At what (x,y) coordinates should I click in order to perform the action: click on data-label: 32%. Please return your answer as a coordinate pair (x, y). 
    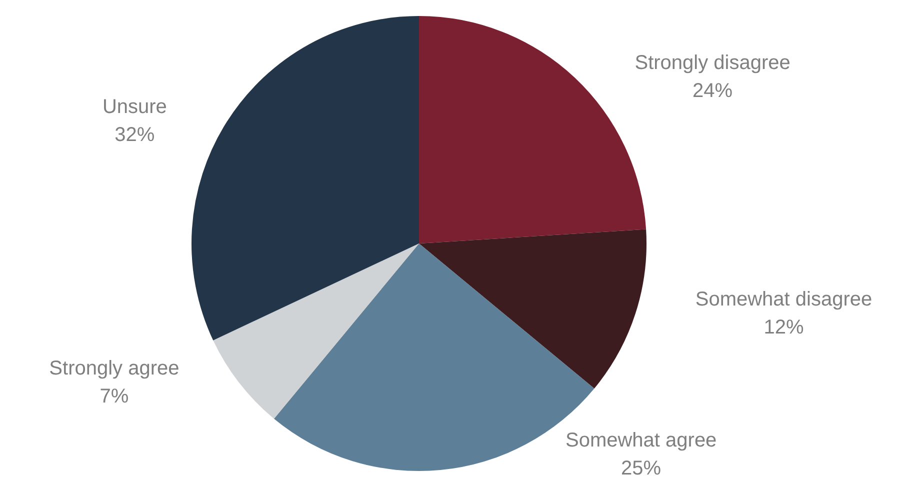
    Looking at the image, I should click on (134, 135).